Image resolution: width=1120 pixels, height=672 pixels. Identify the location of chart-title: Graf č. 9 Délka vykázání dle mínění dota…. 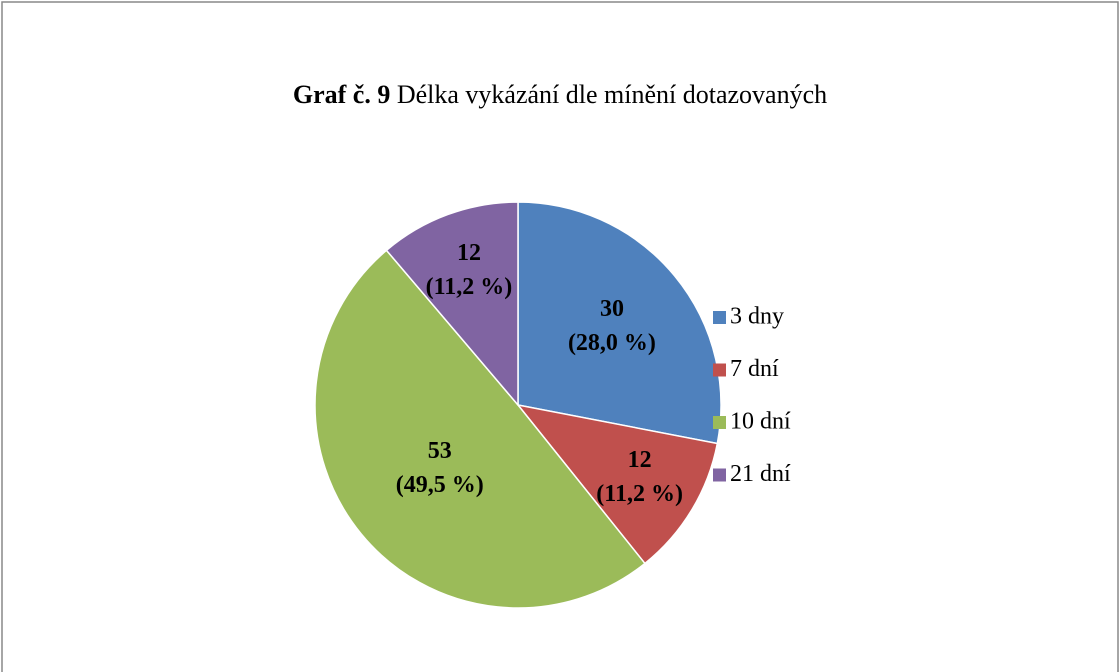
(560, 94).